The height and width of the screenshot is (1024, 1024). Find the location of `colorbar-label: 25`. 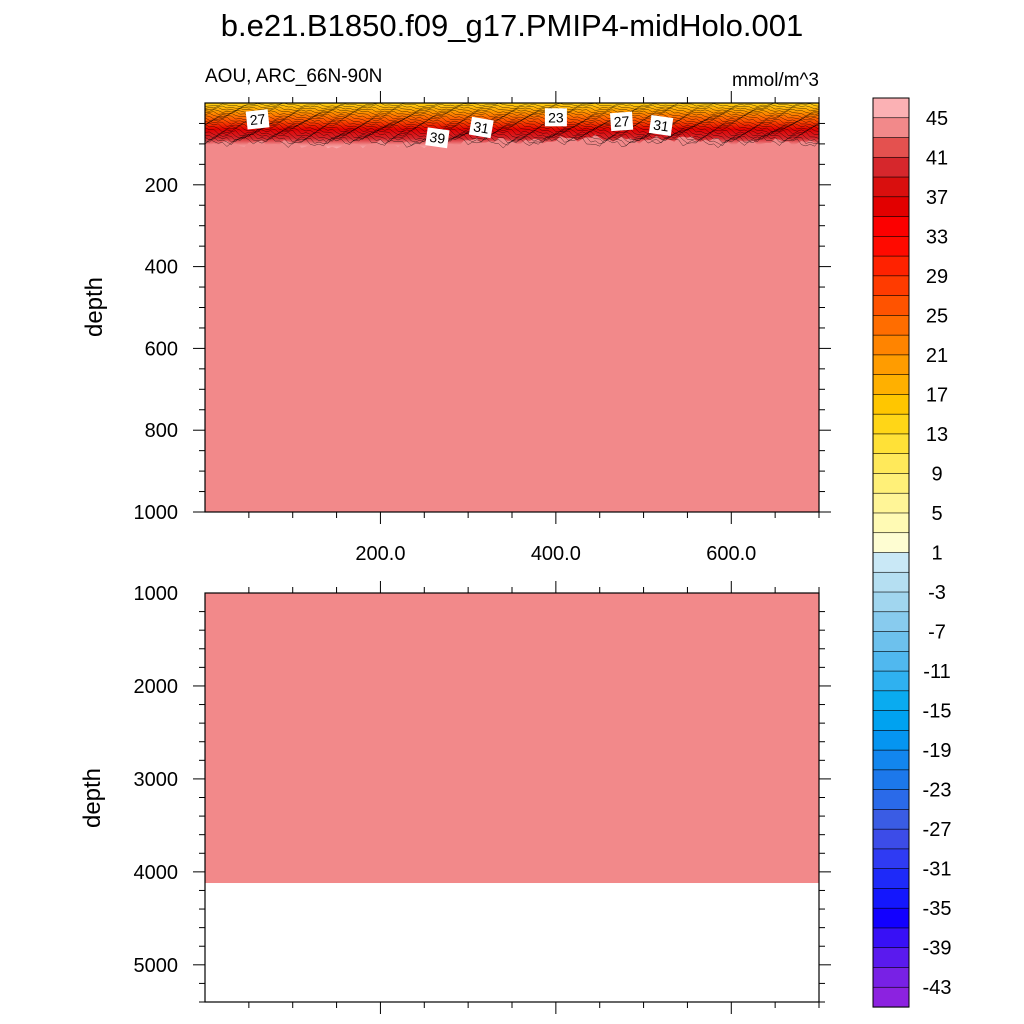

colorbar-label: 25 is located at coordinates (937, 316).